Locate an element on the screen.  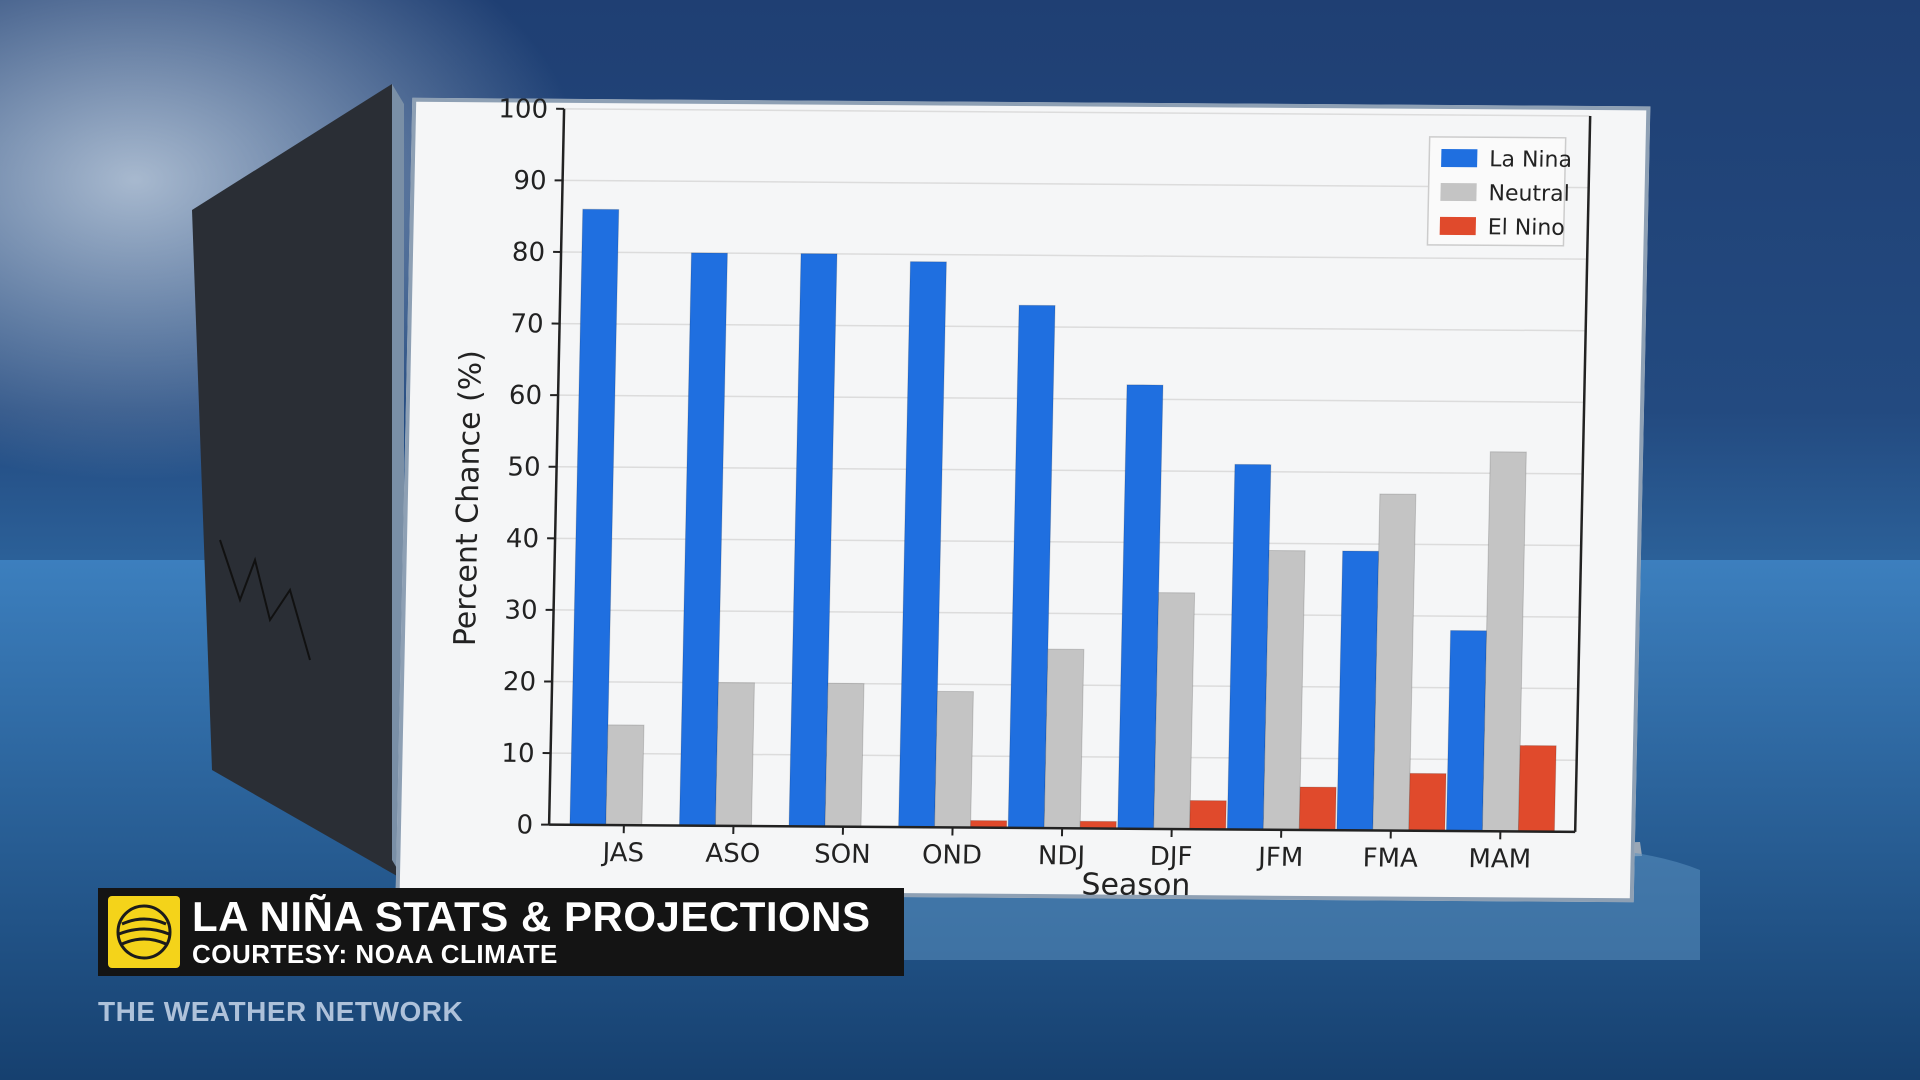
y-tick-label: 70 is located at coordinates (527, 324).